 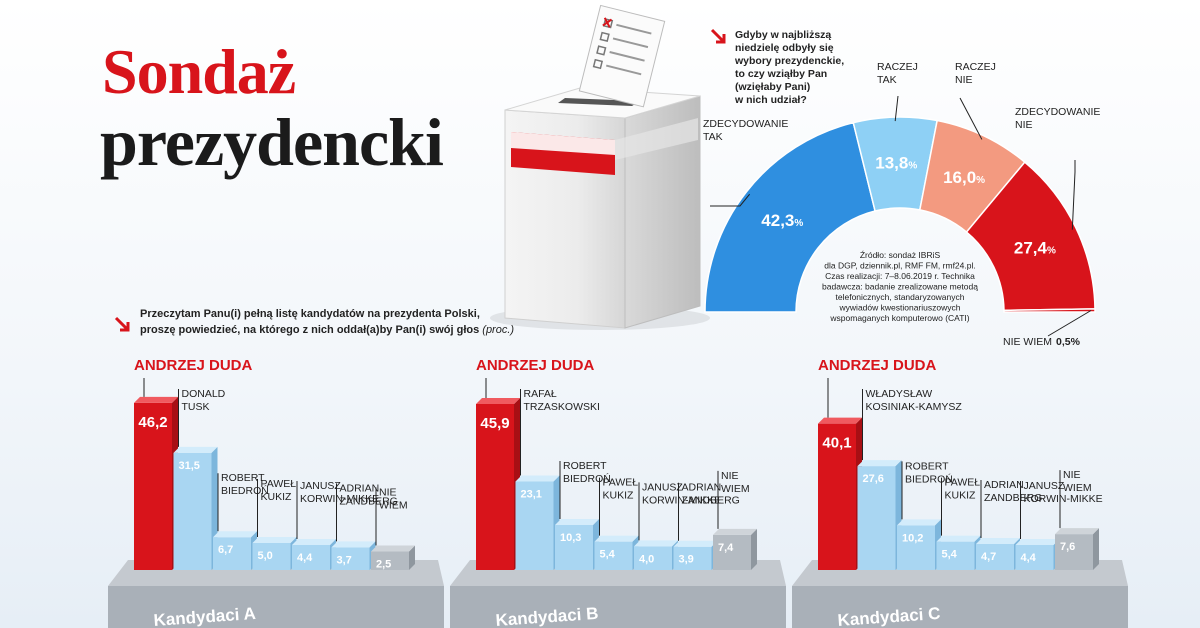 What do you see at coordinates (152, 422) in the screenshot?
I see `bar-value-andrzej-duda: 46,2` at bounding box center [152, 422].